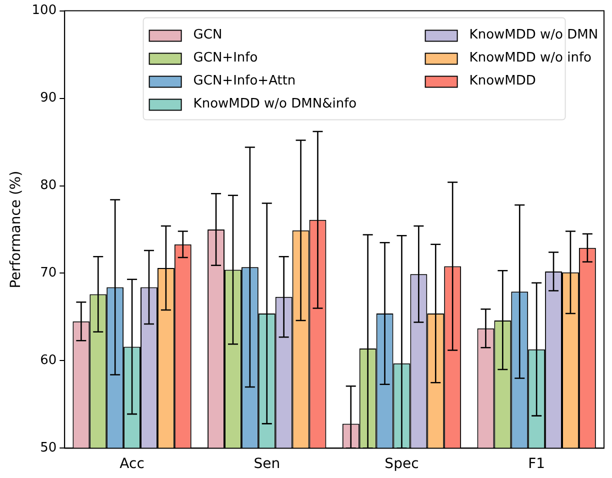 Image resolution: width=612 pixels, height=478 pixels. What do you see at coordinates (44, 10) in the screenshot?
I see `y-tick-label: 100` at bounding box center [44, 10].